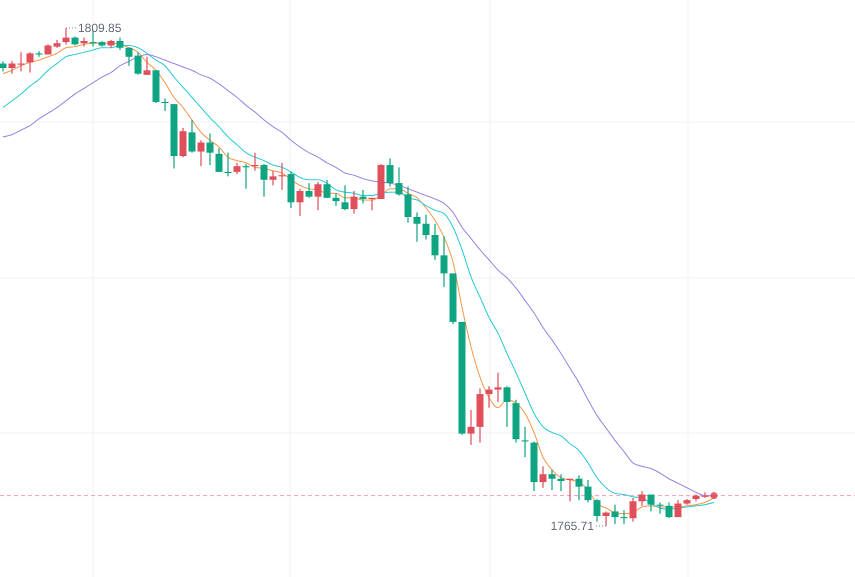 The width and height of the screenshot is (855, 577). Describe the element at coordinates (100, 28) in the screenshot. I see `annotation: 1809.85` at that location.